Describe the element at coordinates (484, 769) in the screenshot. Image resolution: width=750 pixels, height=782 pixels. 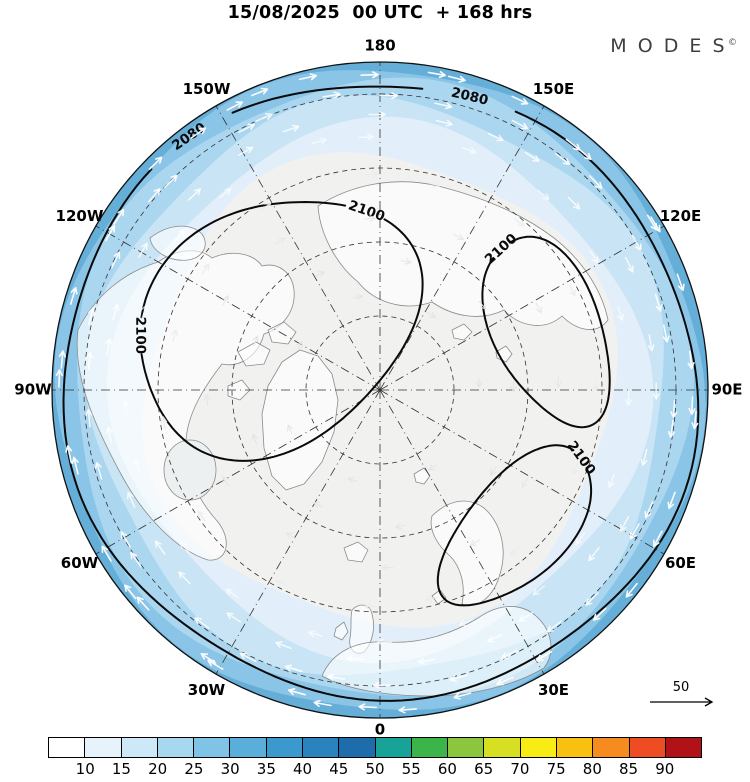
I see `colorbar-tick-label: 65` at that location.